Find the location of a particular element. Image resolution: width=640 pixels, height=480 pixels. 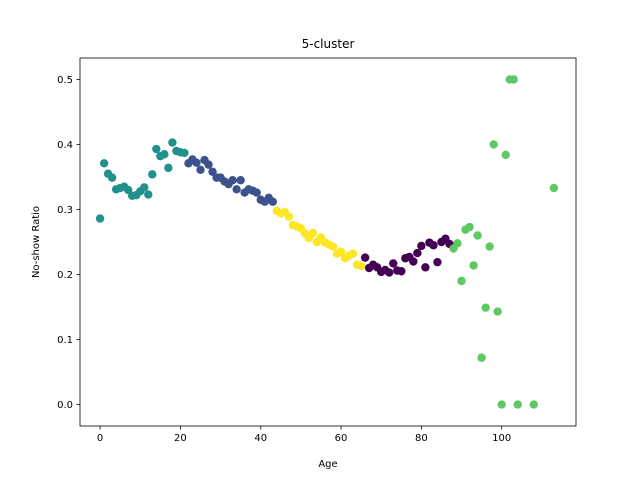

y-tick-label: 0.4 is located at coordinates (65, 145).